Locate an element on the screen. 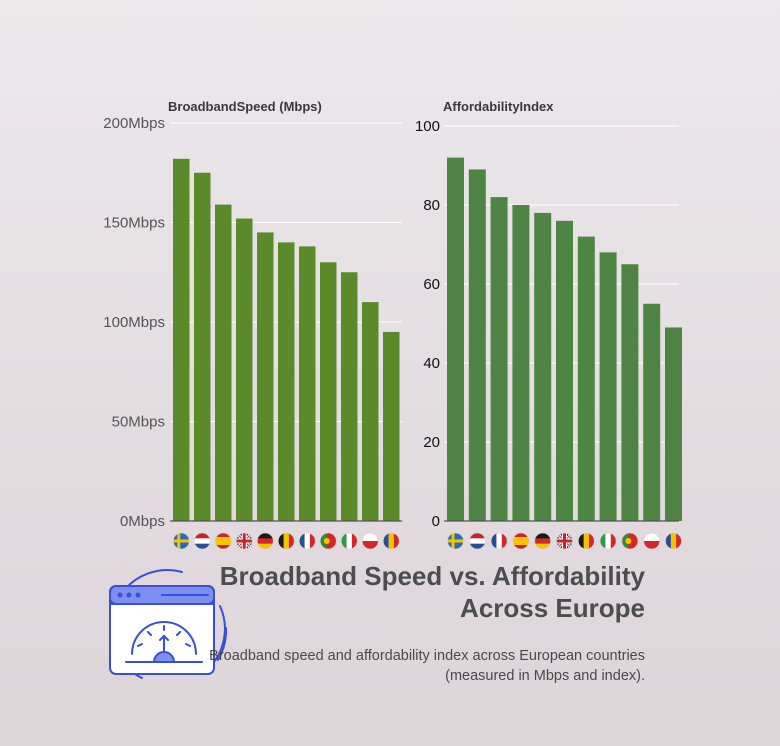  y-tick-label: 0Mbps is located at coordinates (142, 521).